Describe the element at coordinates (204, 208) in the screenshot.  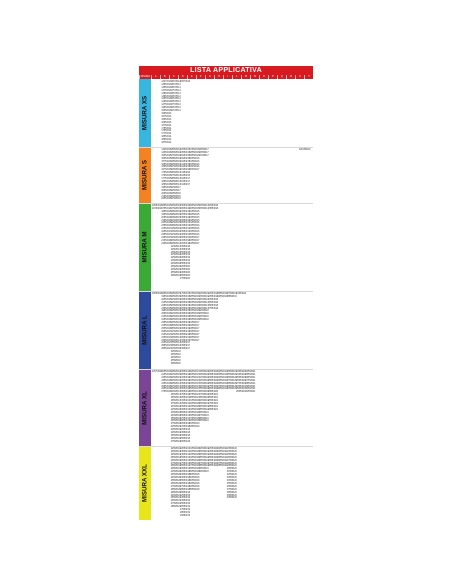
I see `size-list-column: 2255/R17 2355/R17` at that location.